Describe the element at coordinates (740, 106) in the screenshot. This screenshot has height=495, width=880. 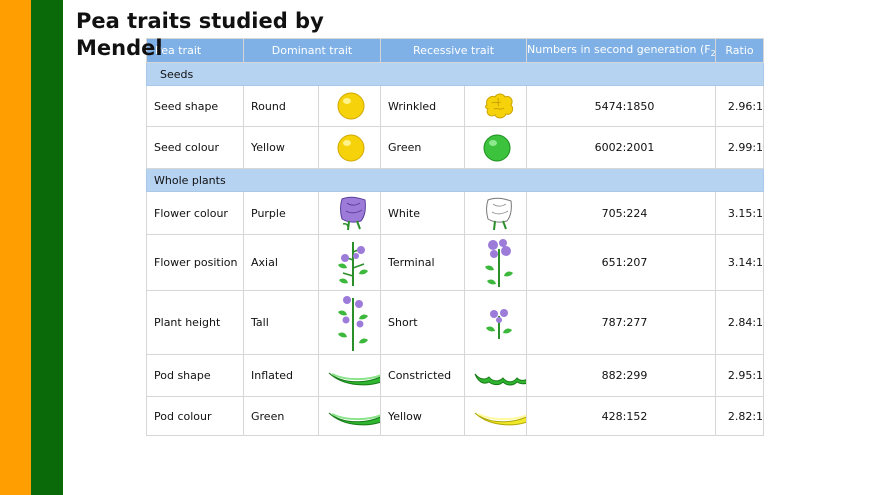
I see `cell-ratio: 2.96:1` at that location.